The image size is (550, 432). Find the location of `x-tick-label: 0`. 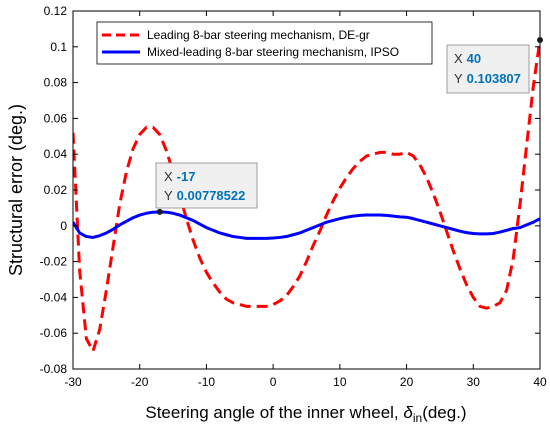

x-tick-label: 0 is located at coordinates (273, 382).